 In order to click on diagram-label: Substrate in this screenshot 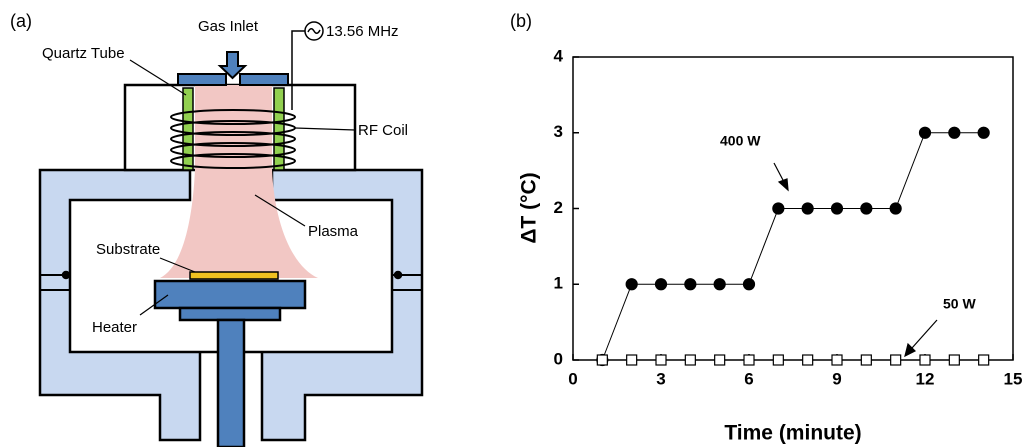, I will do `click(128, 249)`.